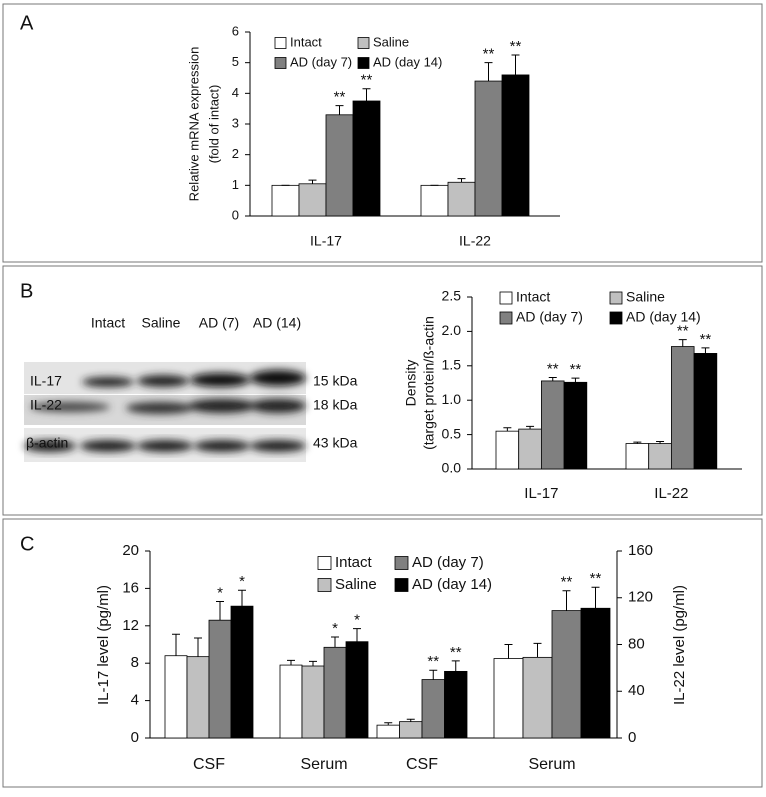 Image resolution: width=766 pixels, height=797 pixels. Describe the element at coordinates (645, 297) in the screenshot. I see `legend-label: Saline` at that location.